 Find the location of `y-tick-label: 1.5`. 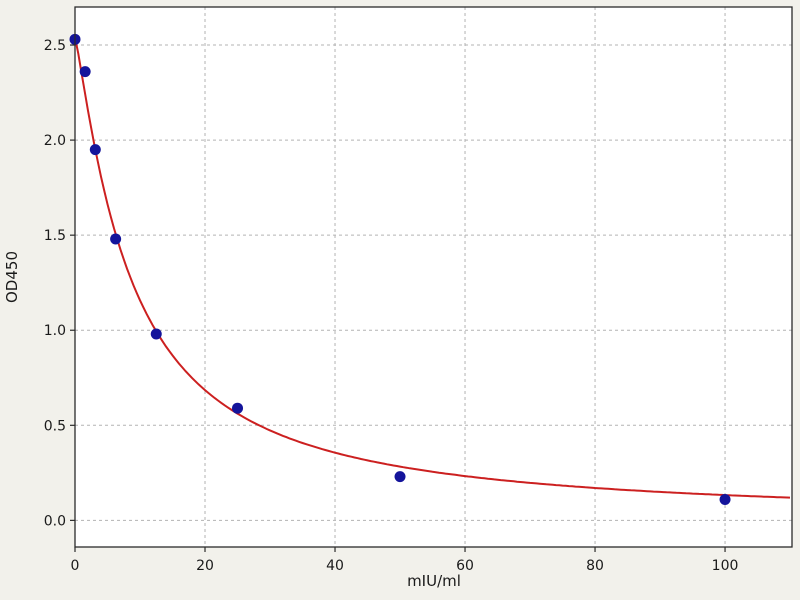

y-tick-label: 1.5 is located at coordinates (55, 236).